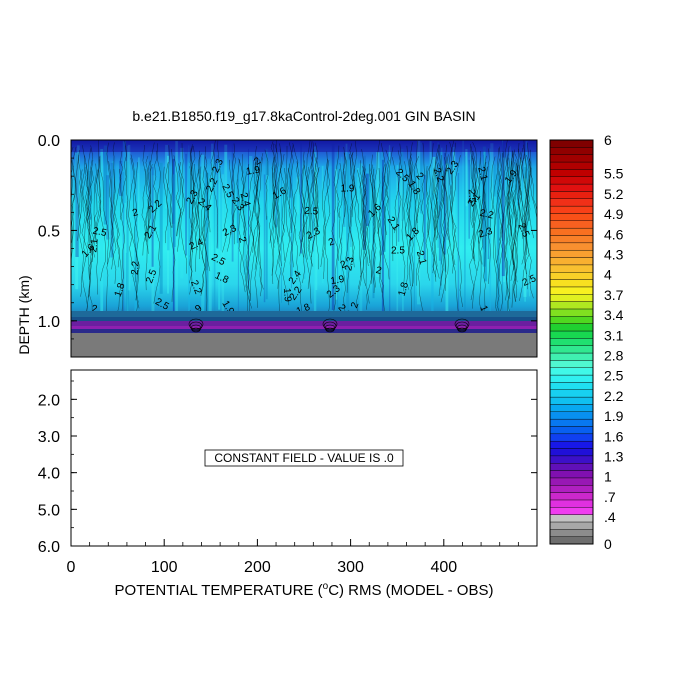  What do you see at coordinates (419, 177) in the screenshot?
I see `contour-label: 2` at bounding box center [419, 177].